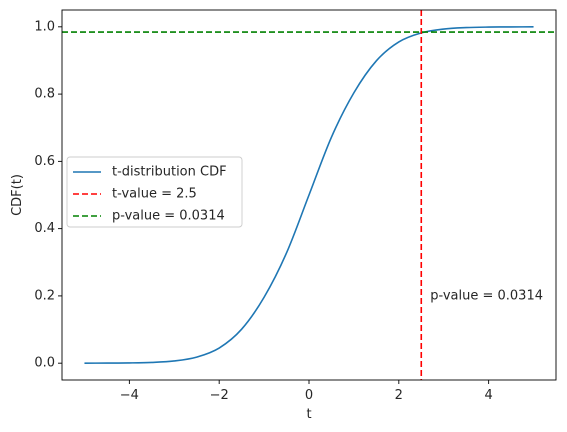  I want to click on legend-label-t-value: t-value = 2.5, so click(154, 194).